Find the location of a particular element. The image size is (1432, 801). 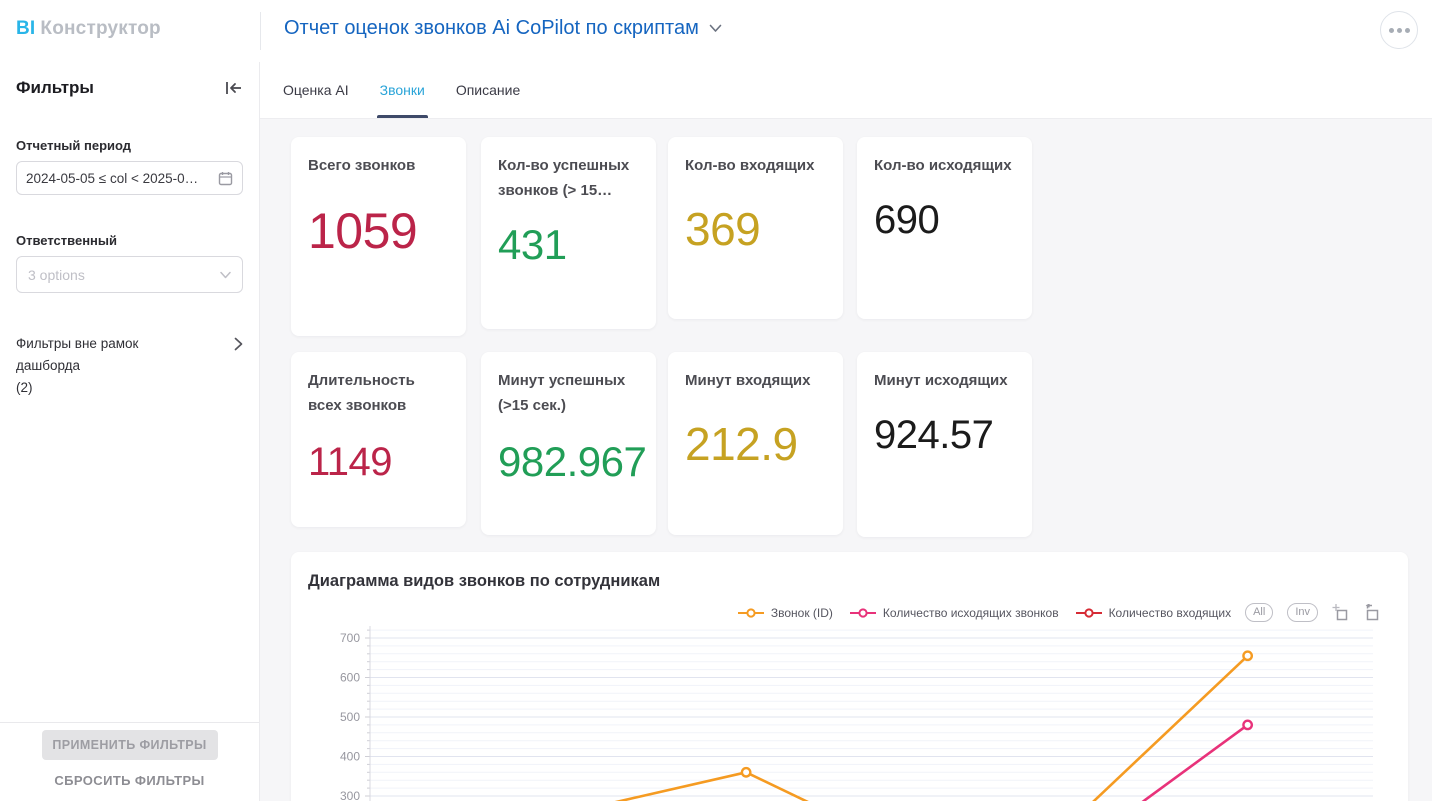

kpi-title: Всего звонков is located at coordinates (362, 165).